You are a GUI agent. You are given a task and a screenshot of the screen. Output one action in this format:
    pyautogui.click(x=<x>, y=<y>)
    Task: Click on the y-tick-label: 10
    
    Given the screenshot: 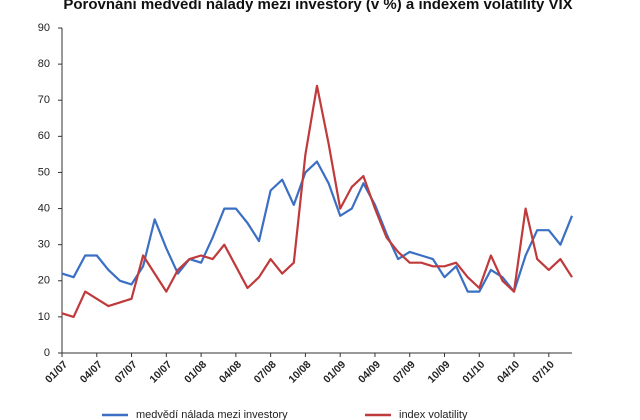 What is the action you would take?
    pyautogui.click(x=44, y=317)
    